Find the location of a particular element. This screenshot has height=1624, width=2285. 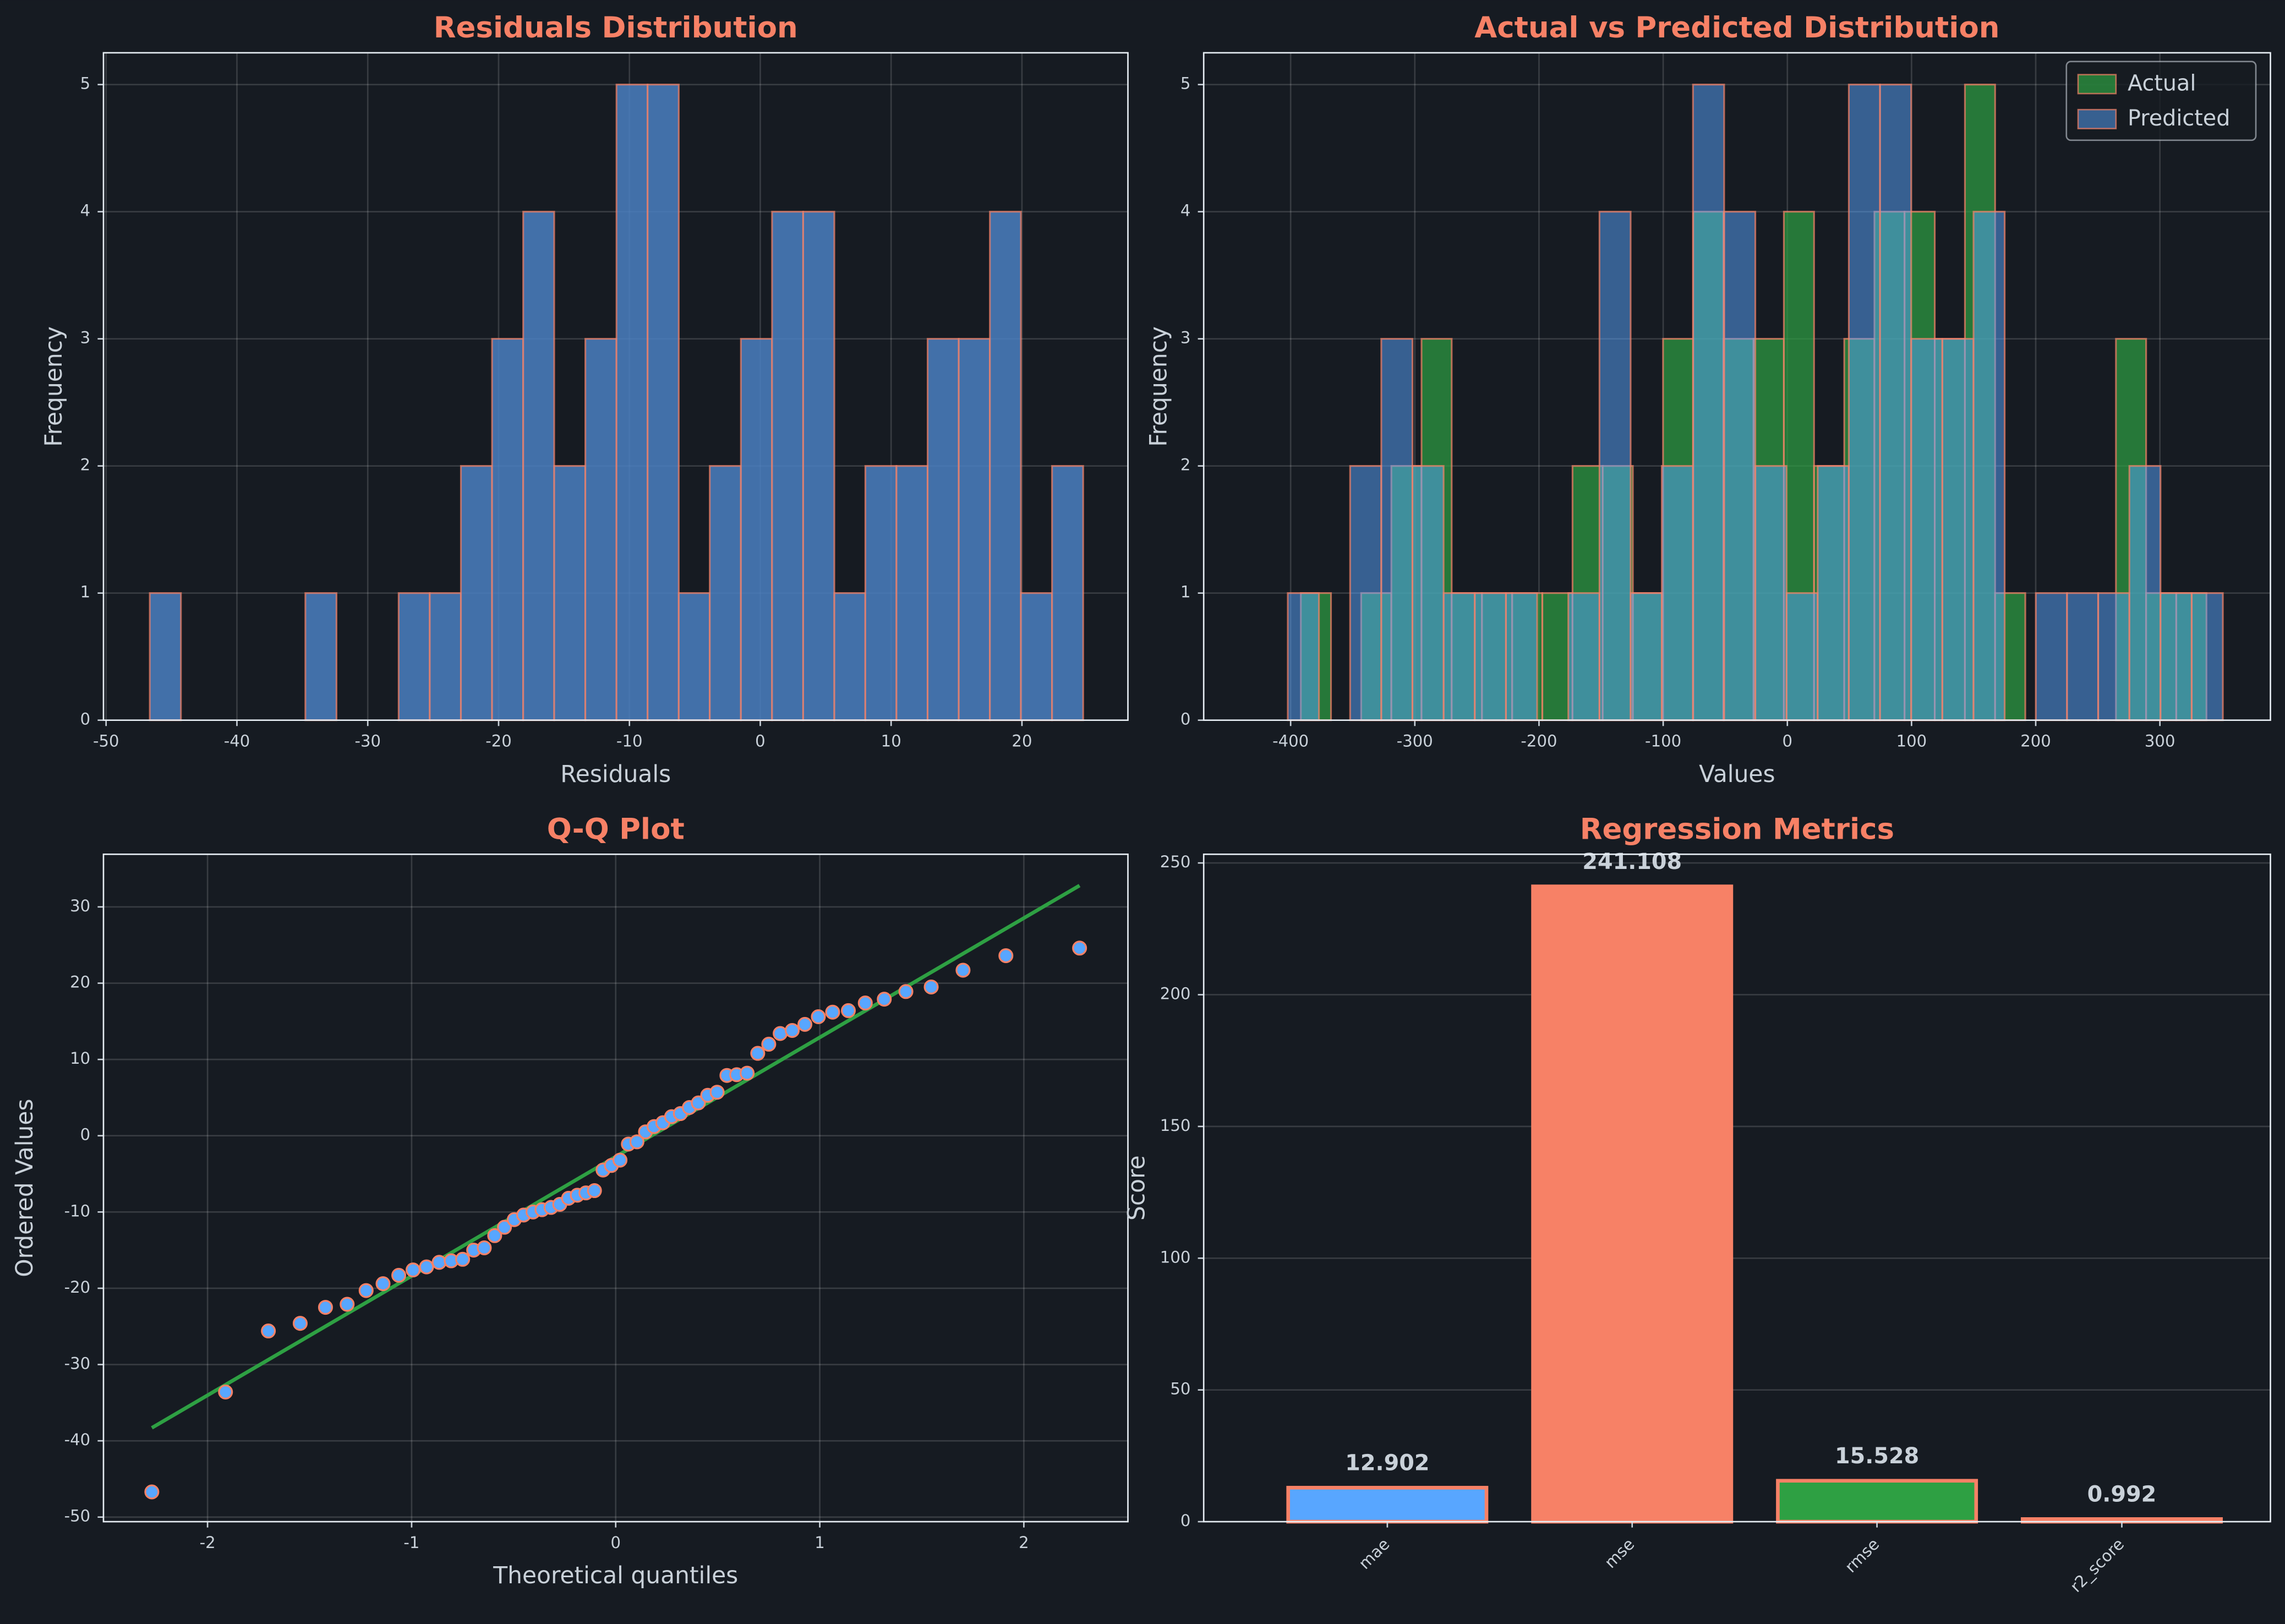

y-tick-label: 1 is located at coordinates (85, 592).